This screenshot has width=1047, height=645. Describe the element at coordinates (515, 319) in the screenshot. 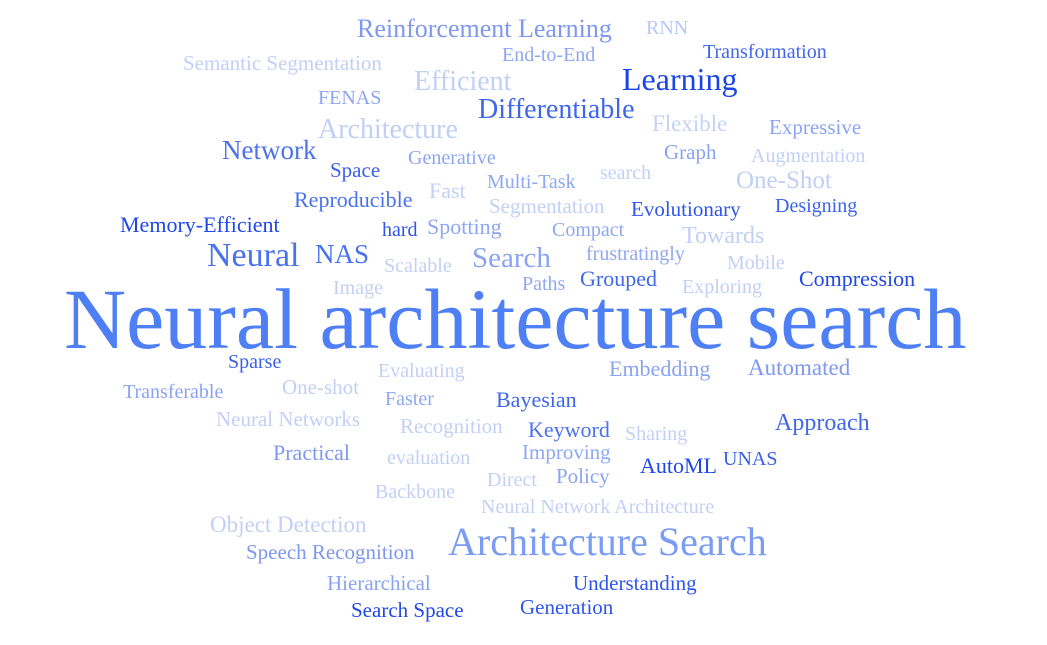

I see `word-neural-architecture-search: Neural architecture search` at that location.